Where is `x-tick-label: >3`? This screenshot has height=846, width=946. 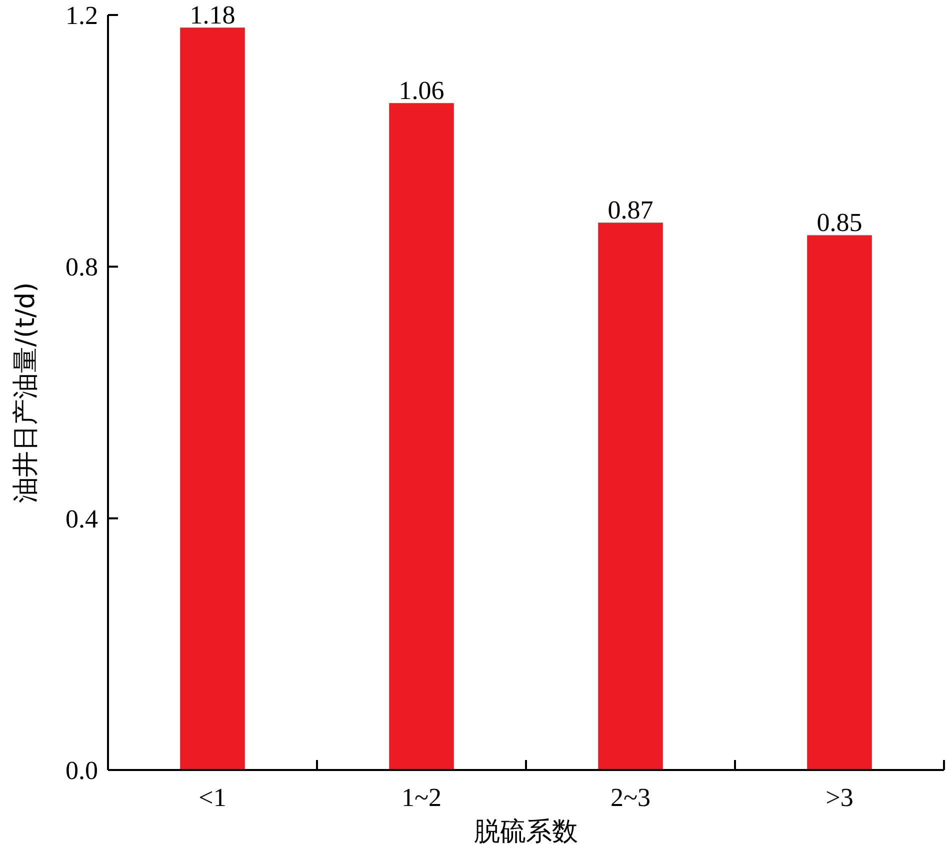 x-tick-label: >3 is located at coordinates (840, 797).